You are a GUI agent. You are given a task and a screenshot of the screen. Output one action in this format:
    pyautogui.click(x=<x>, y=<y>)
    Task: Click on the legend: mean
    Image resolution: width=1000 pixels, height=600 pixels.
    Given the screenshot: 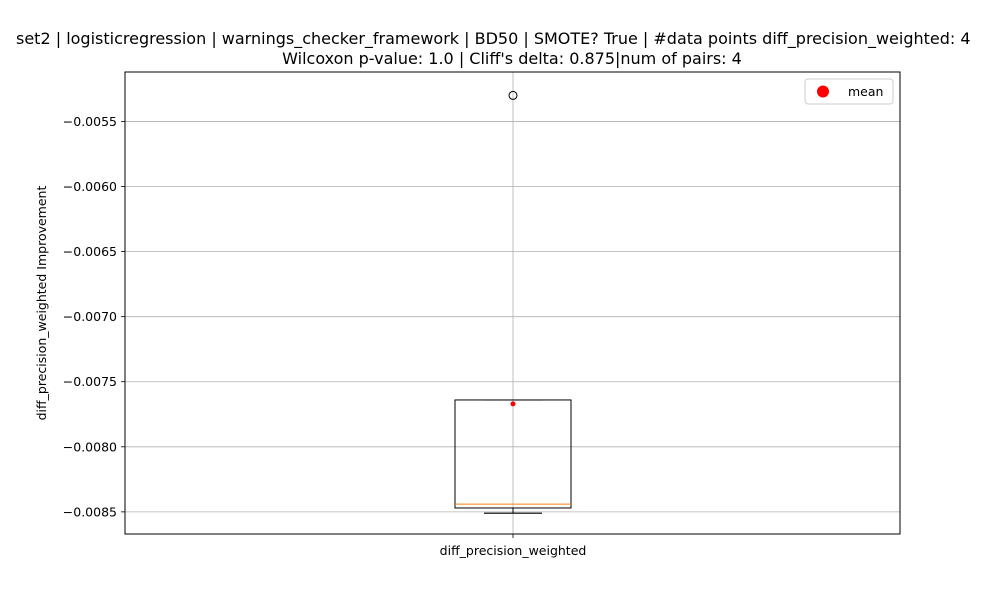 What is the action you would take?
    pyautogui.click(x=849, y=91)
    